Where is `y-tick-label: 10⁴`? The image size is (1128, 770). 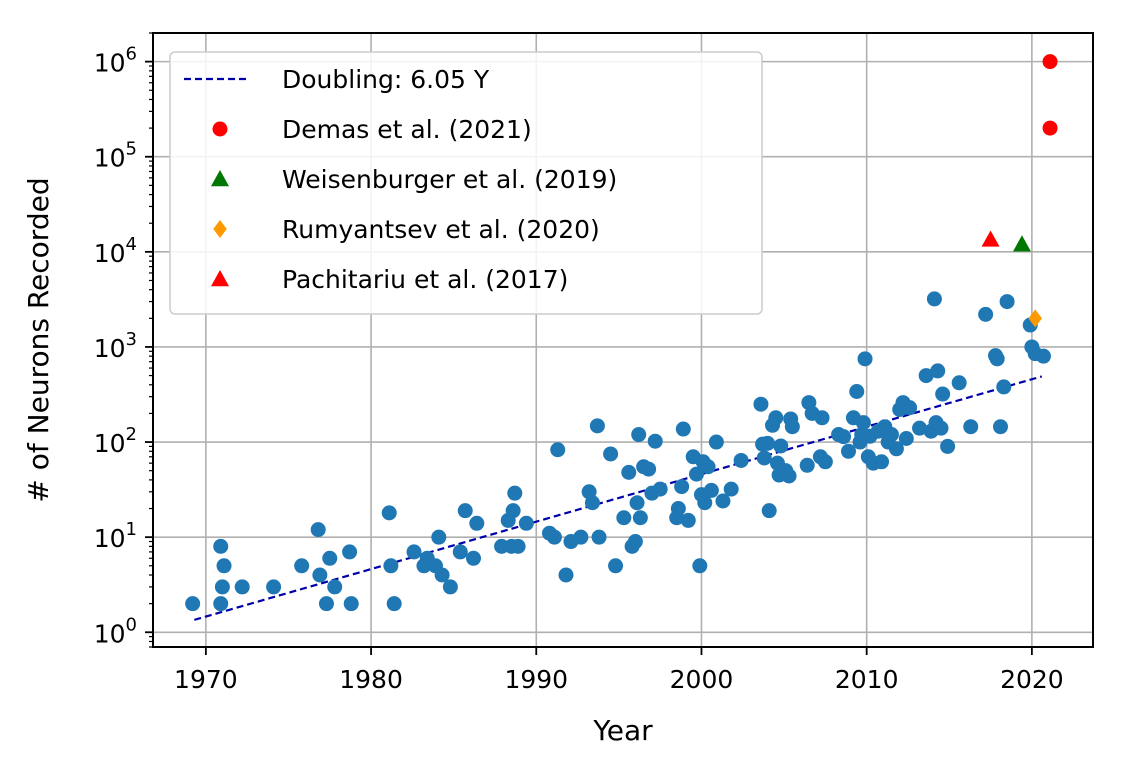
y-tick-label: 10⁴ is located at coordinates (115, 251).